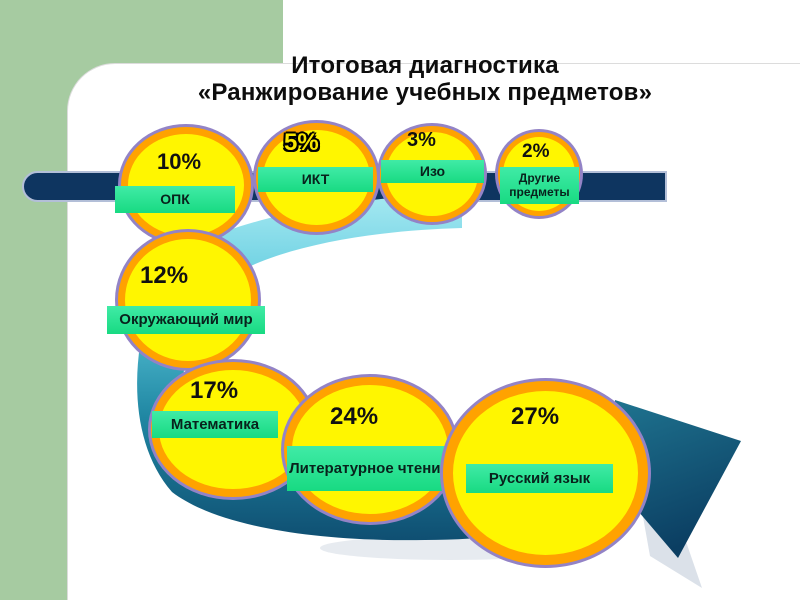  I want to click on bubble-label: Окружающий мир, so click(186, 320).